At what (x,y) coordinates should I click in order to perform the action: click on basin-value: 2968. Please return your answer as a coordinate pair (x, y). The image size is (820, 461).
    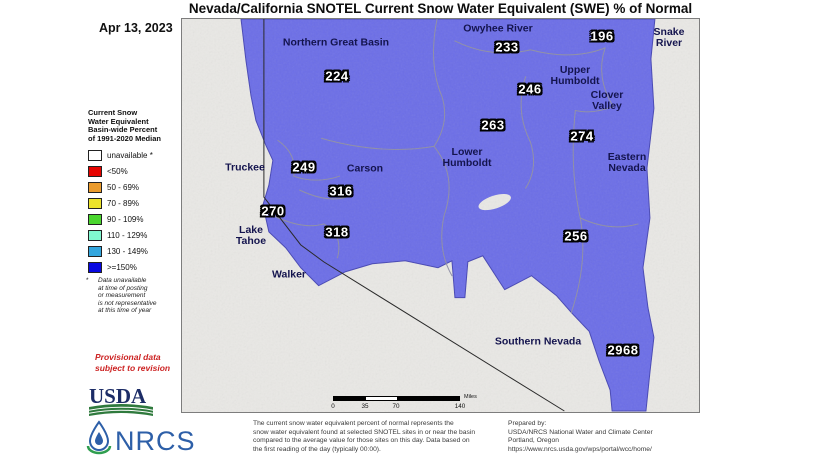
    Looking at the image, I should click on (623, 350).